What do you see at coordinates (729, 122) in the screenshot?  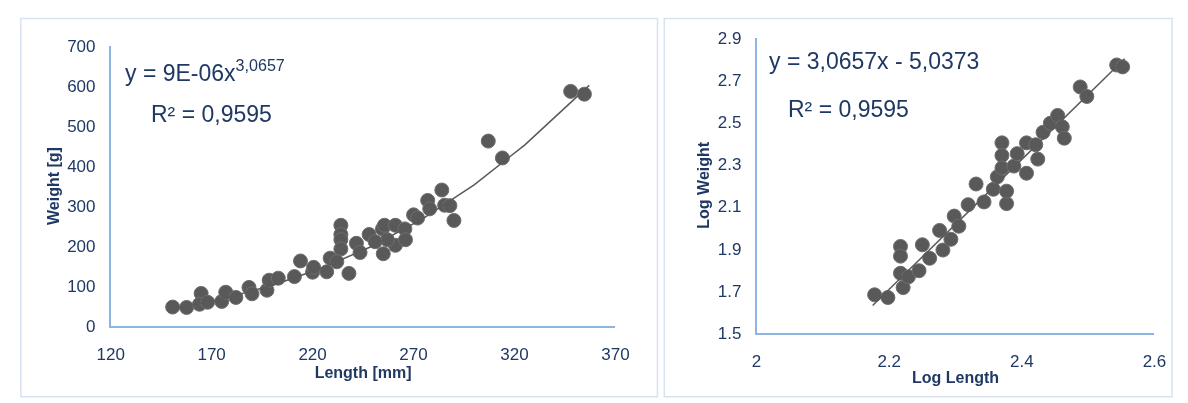 I see `y-tick-label: 2.5` at bounding box center [729, 122].